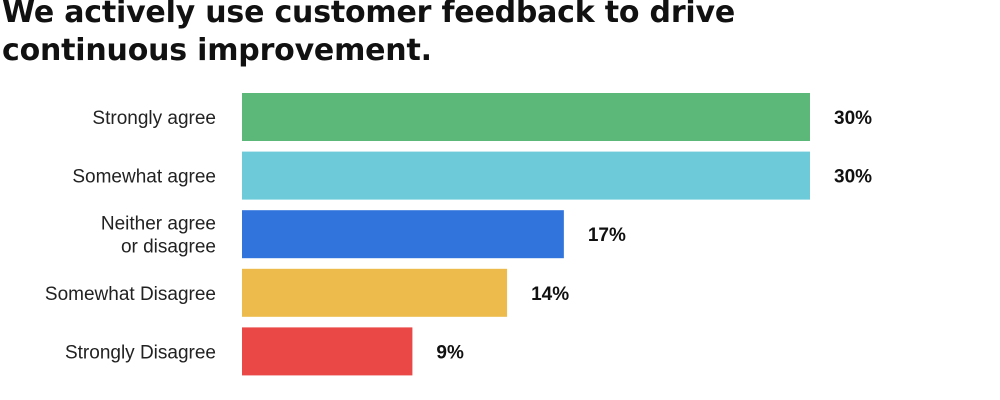 This screenshot has width=1000, height=400. What do you see at coordinates (130, 294) in the screenshot?
I see `category-label: Somewhat Disagree` at bounding box center [130, 294].